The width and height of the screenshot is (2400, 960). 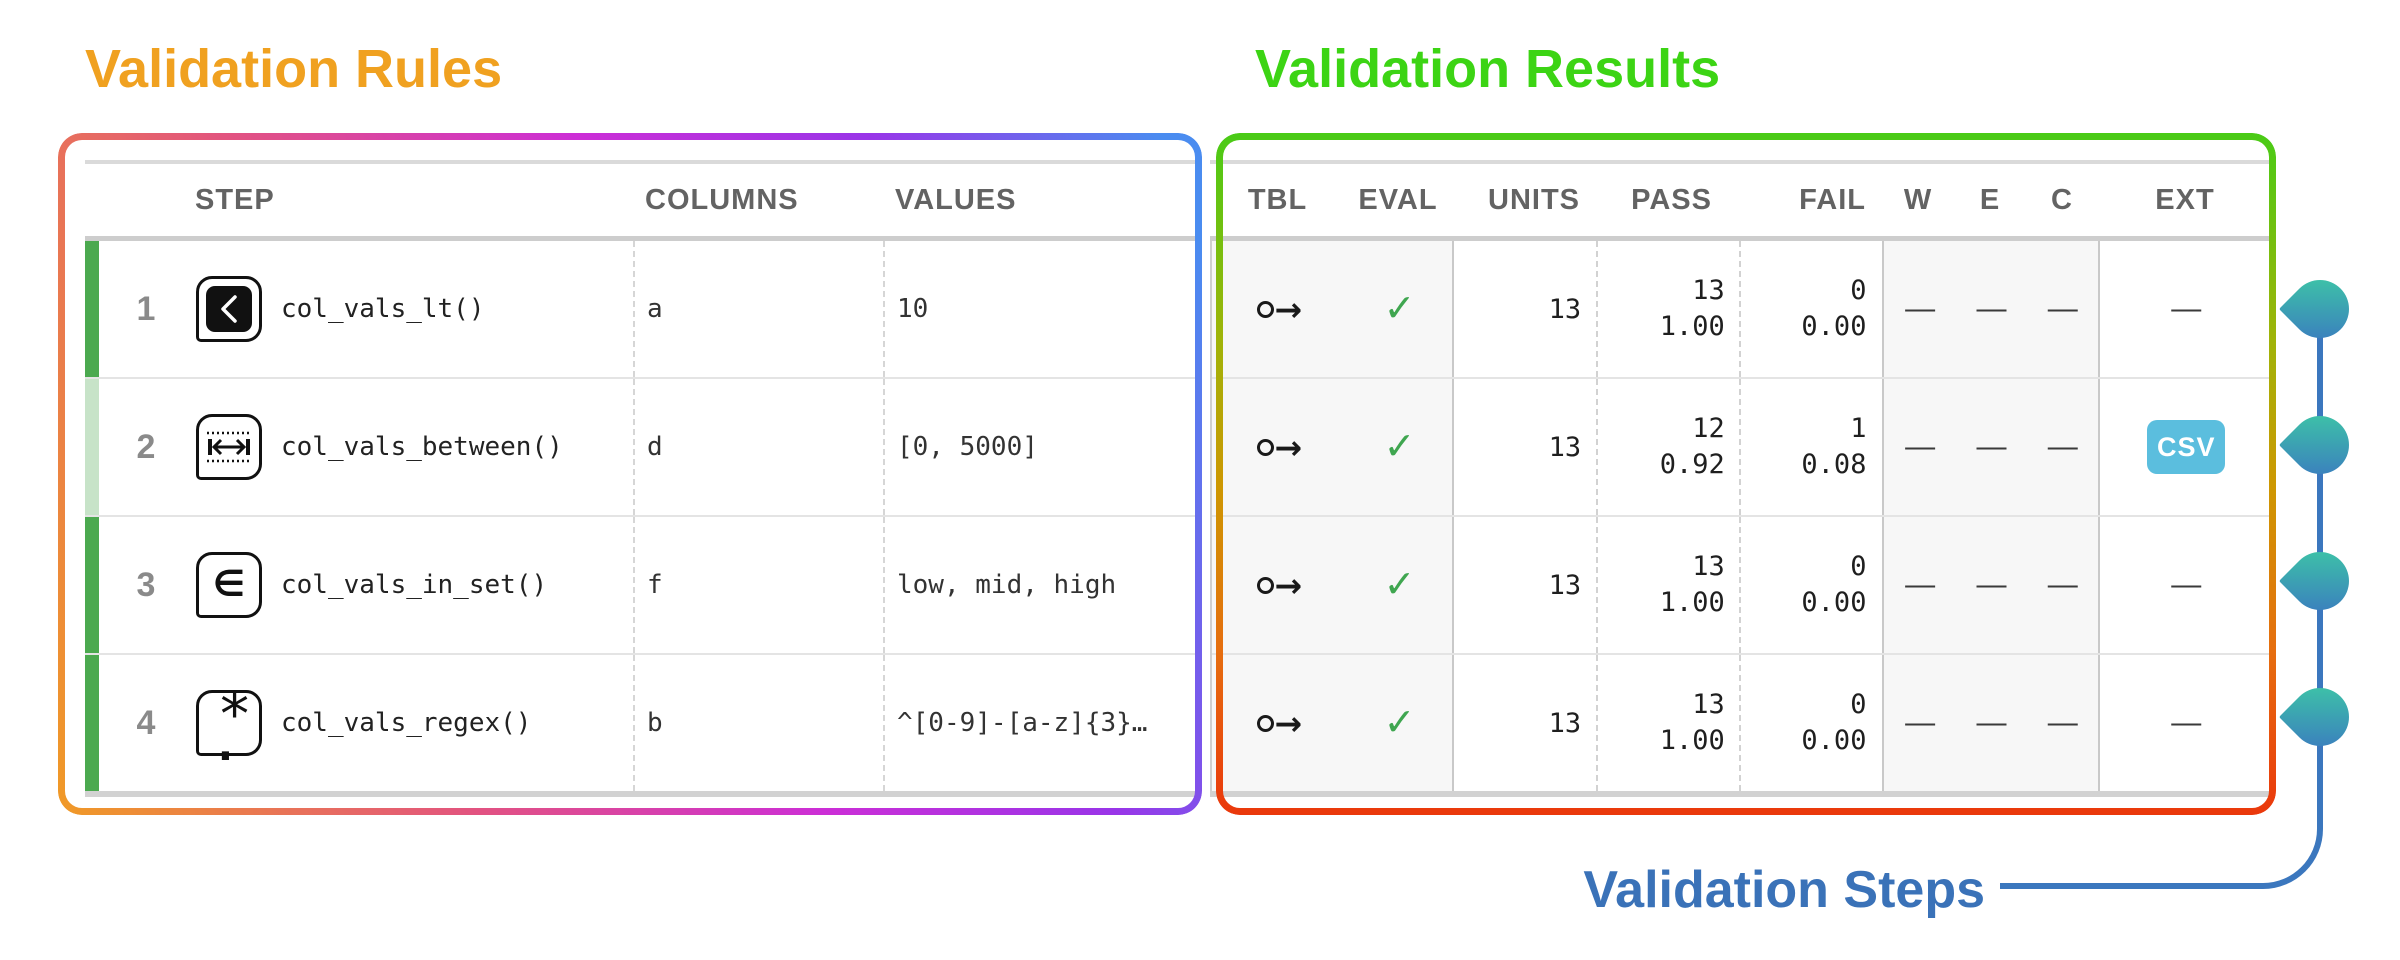 What do you see at coordinates (229, 727) in the screenshot?
I see `regex-icon: * .` at bounding box center [229, 727].